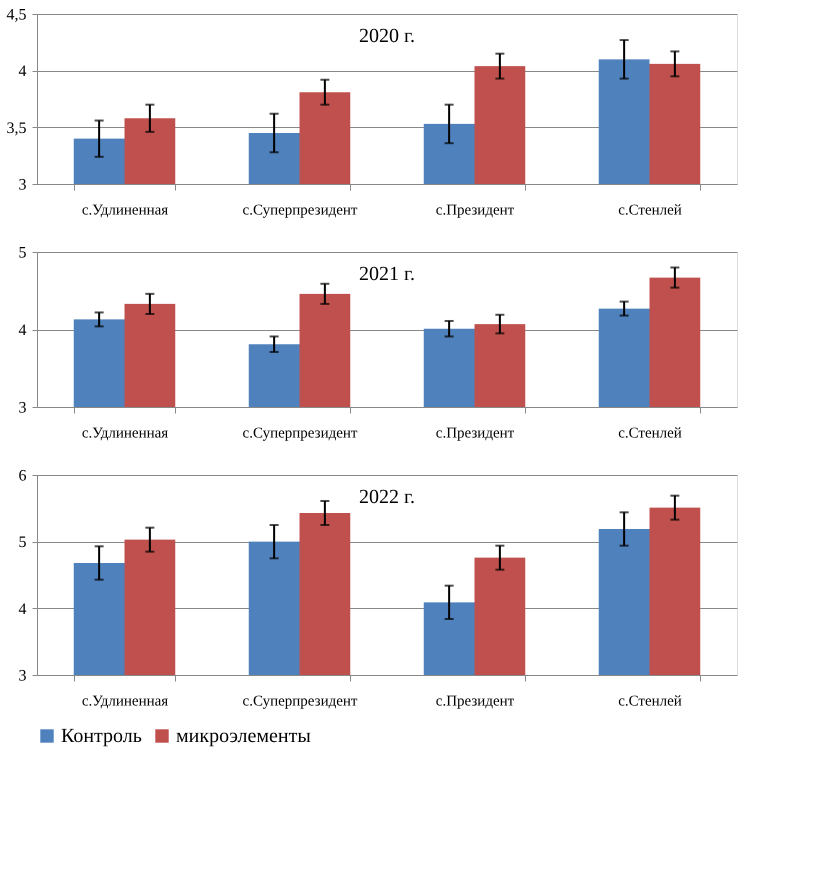  Describe the element at coordinates (387, 36) in the screenshot. I see `text: 2020 г.` at that location.